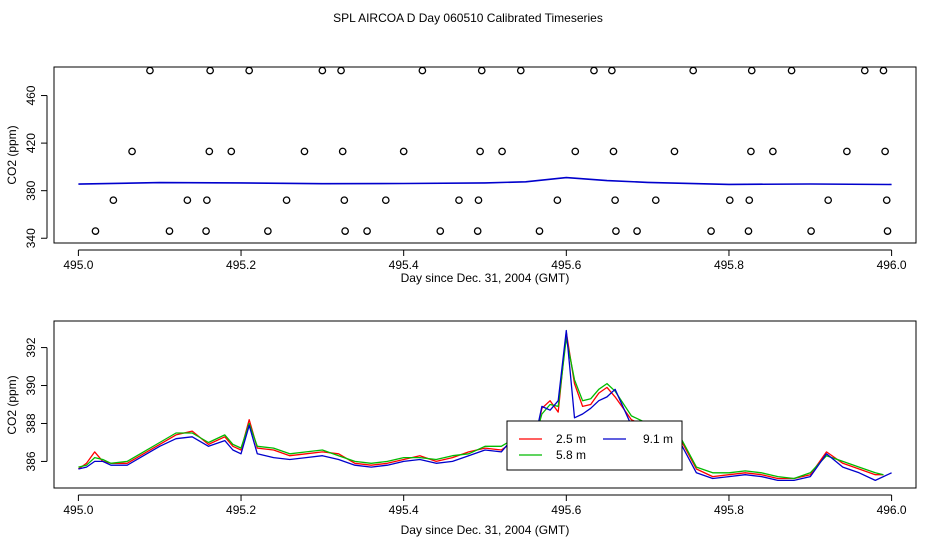 Image resolution: width=936 pixels, height=540 pixels. I want to click on y-tick-label: 390, so click(31, 385).